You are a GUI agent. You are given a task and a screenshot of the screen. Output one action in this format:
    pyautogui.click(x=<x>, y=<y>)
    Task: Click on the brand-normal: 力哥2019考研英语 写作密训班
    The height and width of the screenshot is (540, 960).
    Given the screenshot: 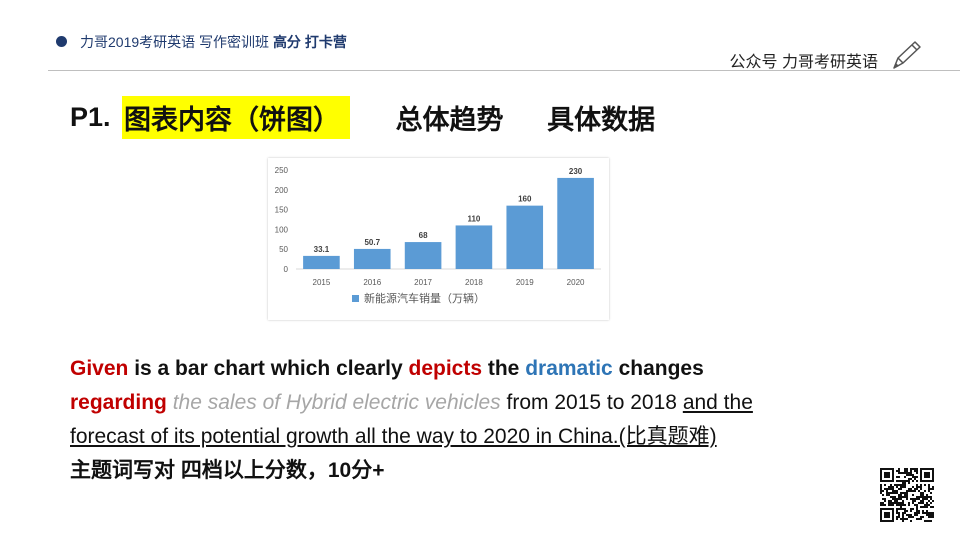 What is the action you would take?
    pyautogui.click(x=176, y=42)
    